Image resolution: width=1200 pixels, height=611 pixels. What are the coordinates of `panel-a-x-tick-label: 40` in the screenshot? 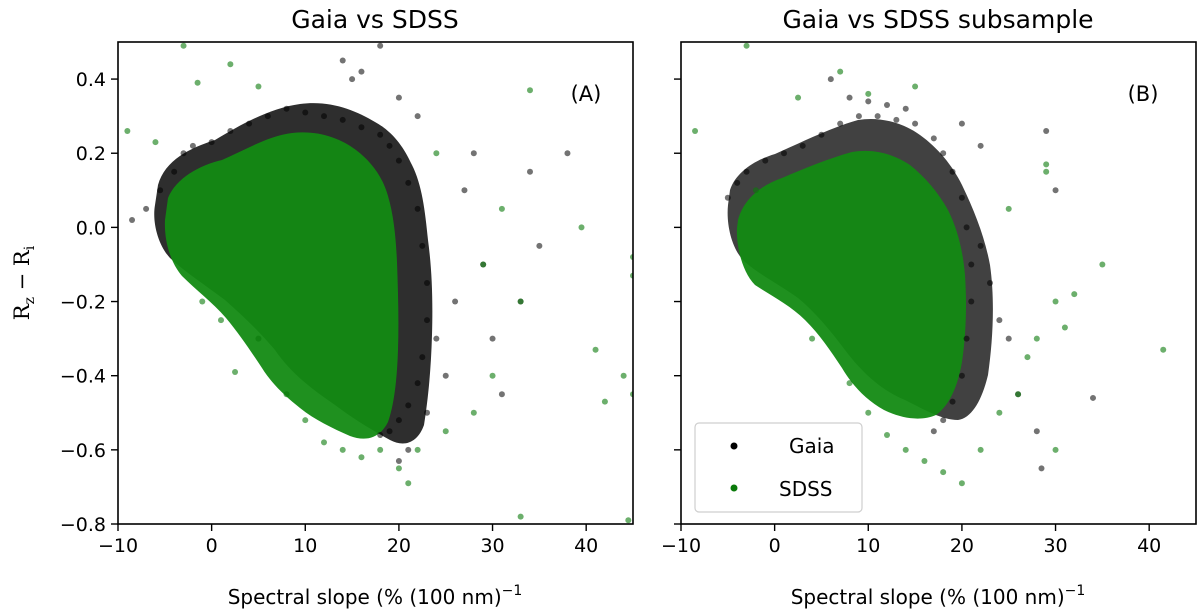 It's located at (586, 546).